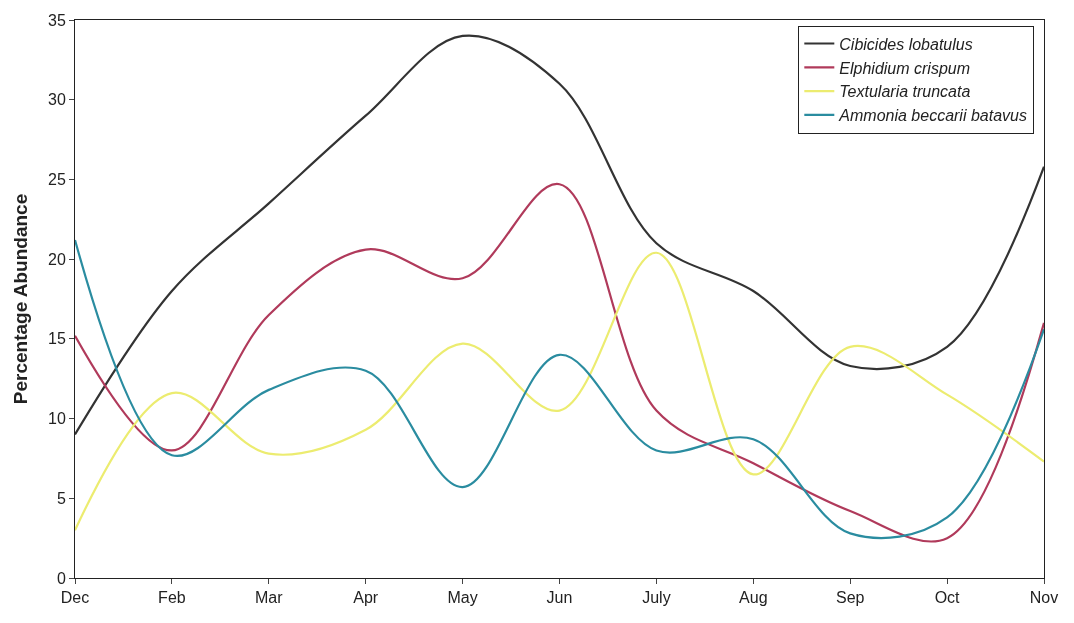 The width and height of the screenshot is (1074, 623). What do you see at coordinates (947, 598) in the screenshot?
I see `x-tick-label: Oct` at bounding box center [947, 598].